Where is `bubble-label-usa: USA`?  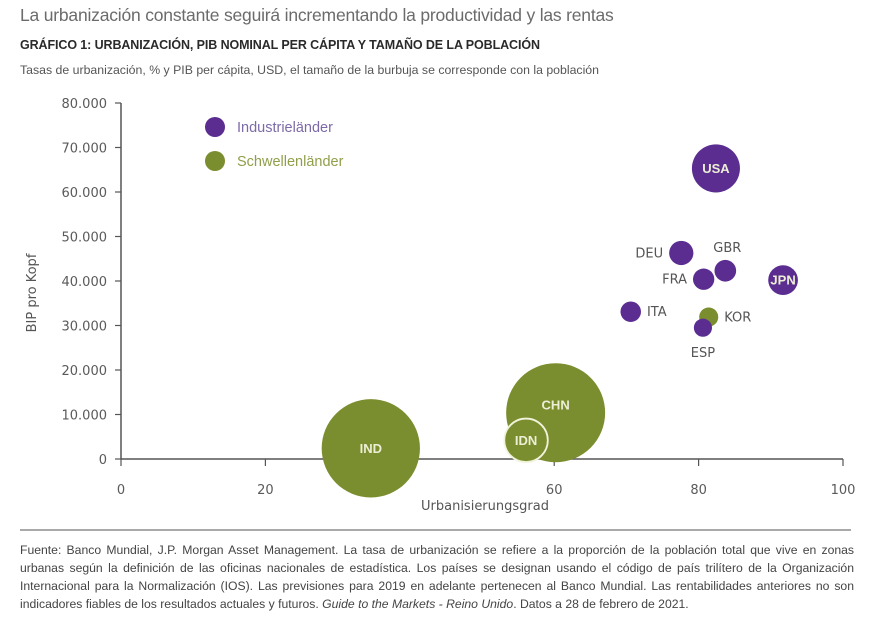 bubble-label-usa: USA is located at coordinates (716, 168).